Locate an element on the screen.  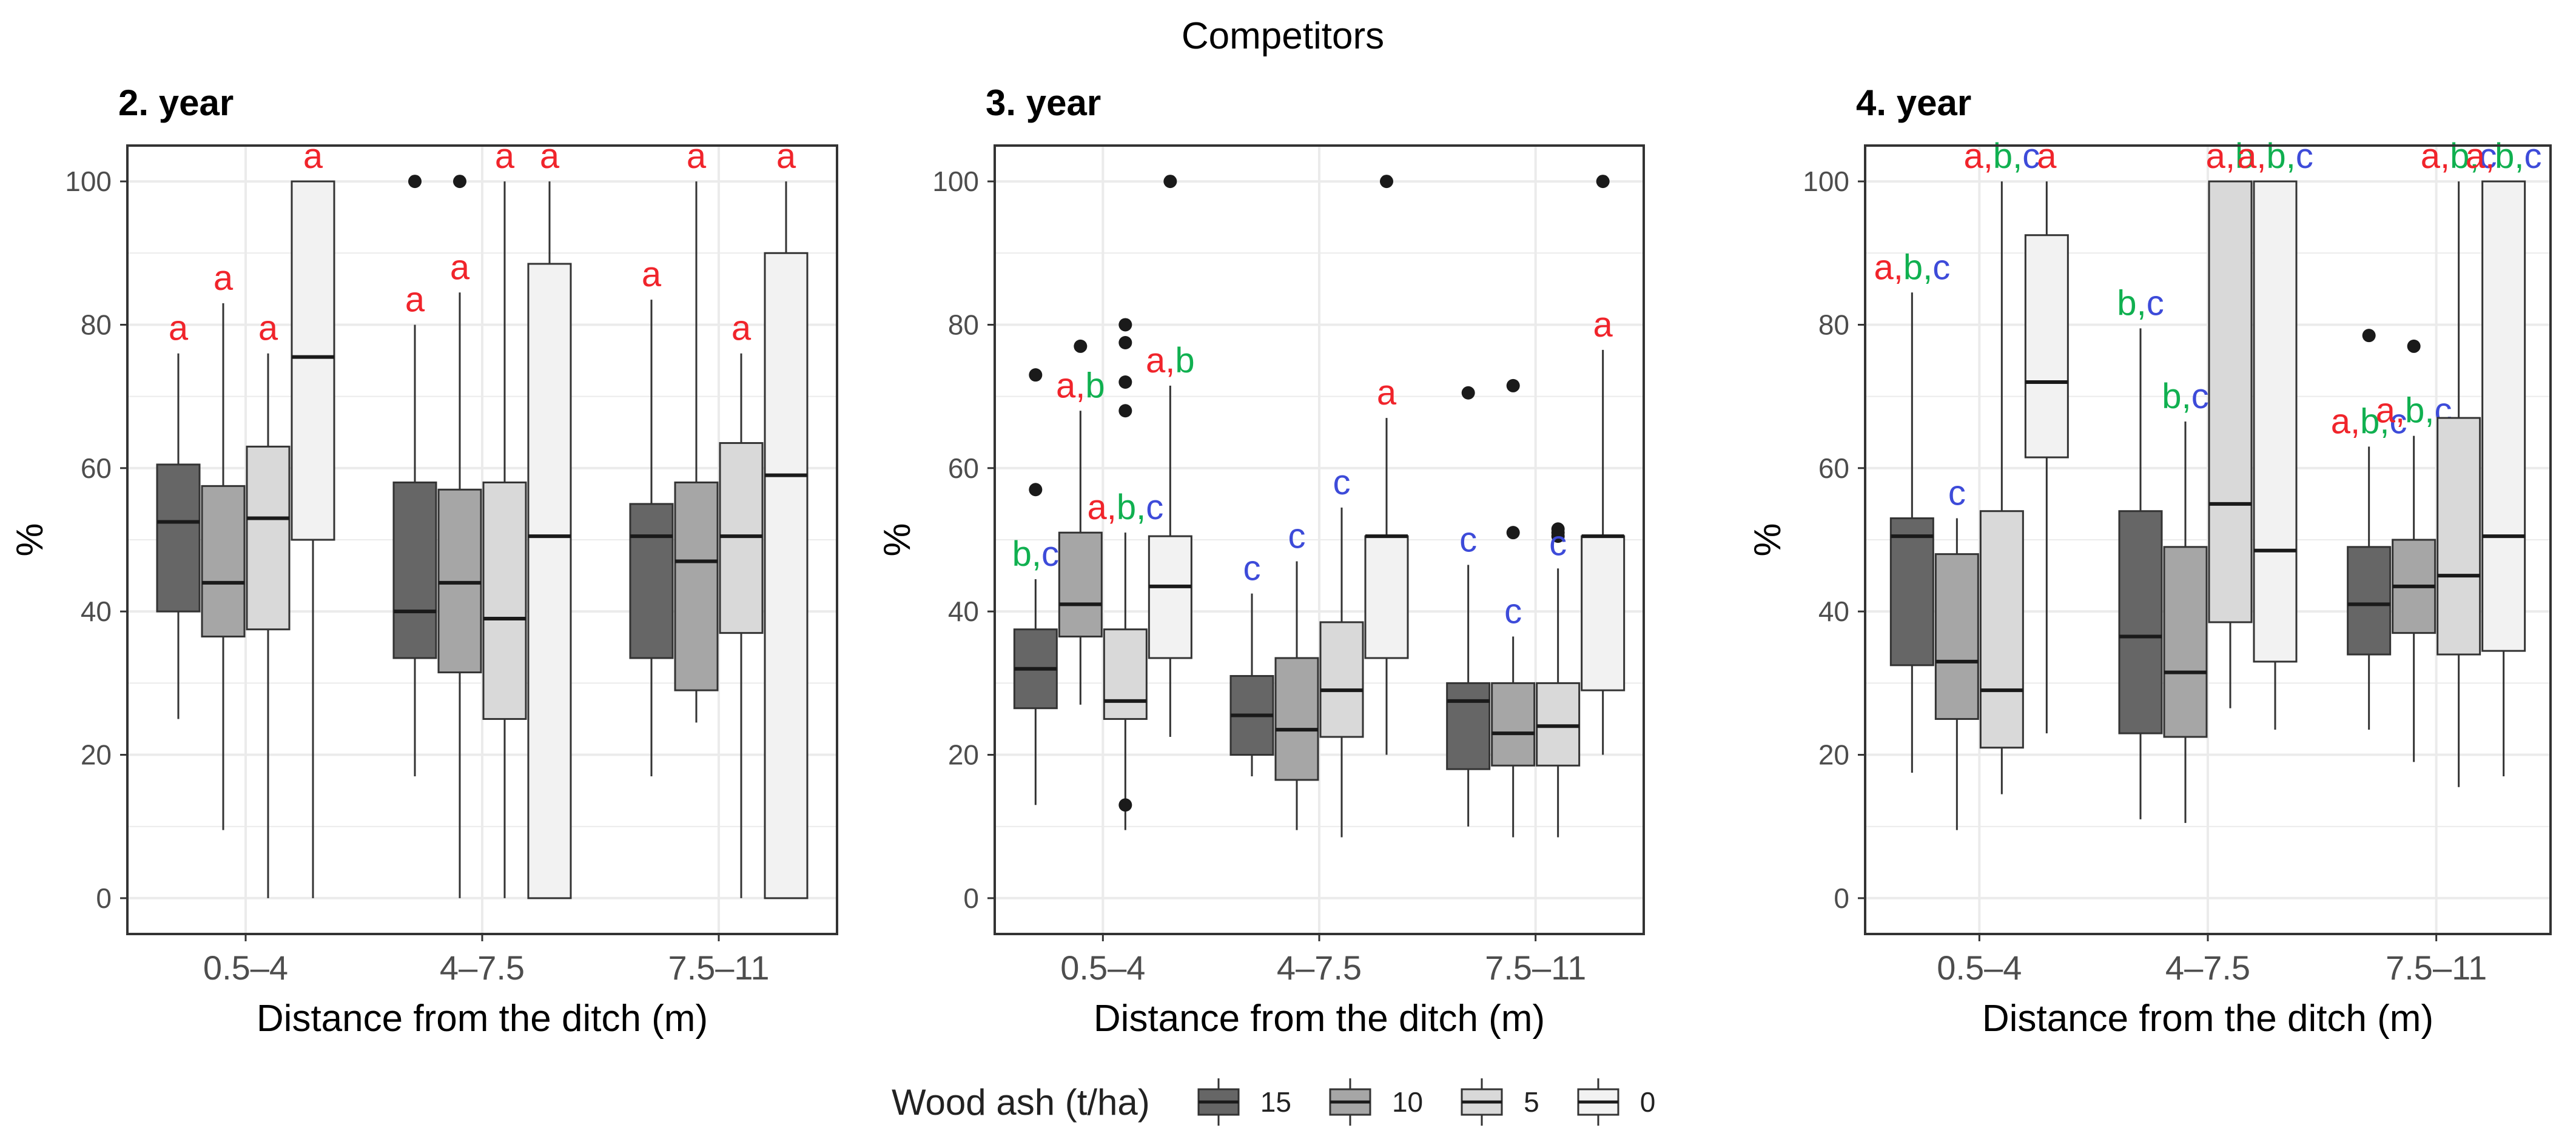
legend-item-15: 15 is located at coordinates (1241, 1102).